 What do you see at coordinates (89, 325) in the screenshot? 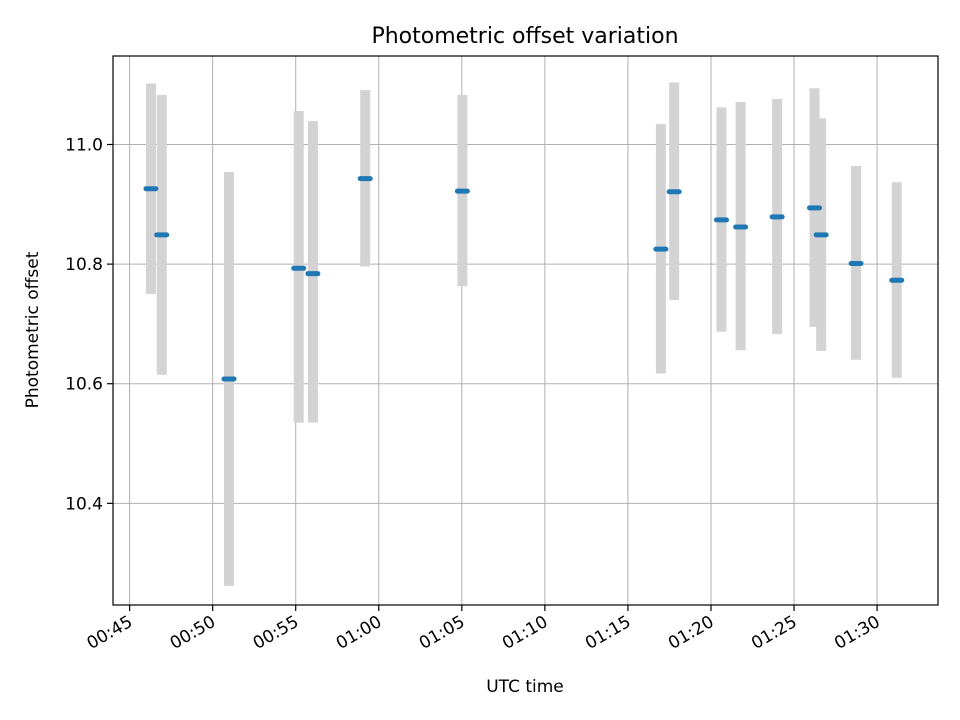
I see `y-axis-ticks: 10.4 10.6 10.8 11.0` at bounding box center [89, 325].